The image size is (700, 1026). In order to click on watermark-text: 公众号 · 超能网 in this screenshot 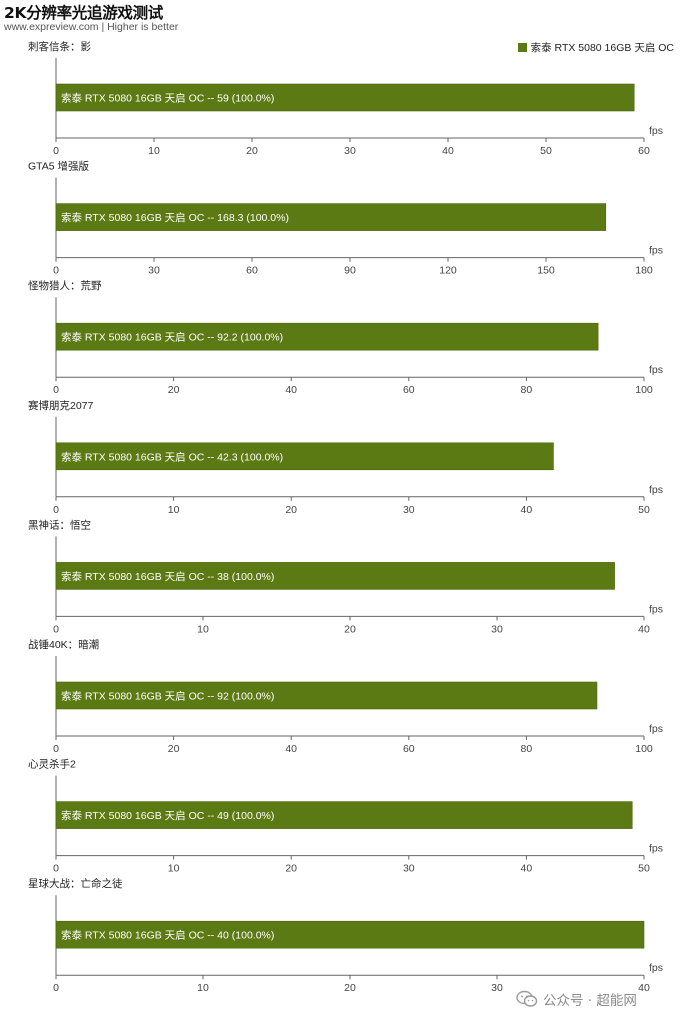, I will do `click(590, 1001)`.